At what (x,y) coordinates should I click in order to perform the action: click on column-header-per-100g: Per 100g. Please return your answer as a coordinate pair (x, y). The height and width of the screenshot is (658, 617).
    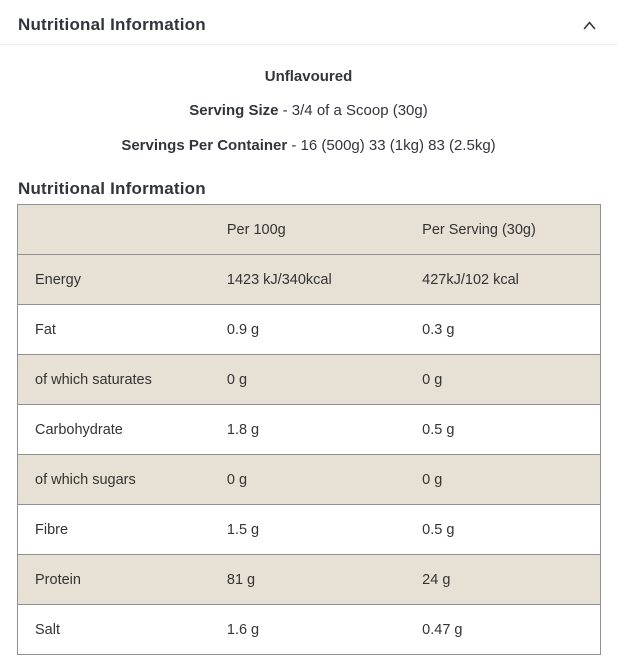
    Looking at the image, I should click on (307, 229).